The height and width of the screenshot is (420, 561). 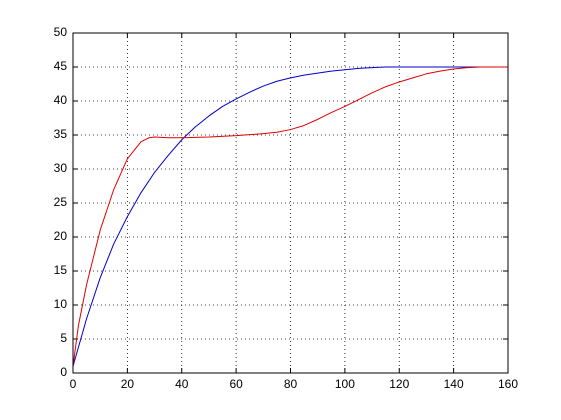 I want to click on y-tick-label: 20, so click(x=61, y=236).